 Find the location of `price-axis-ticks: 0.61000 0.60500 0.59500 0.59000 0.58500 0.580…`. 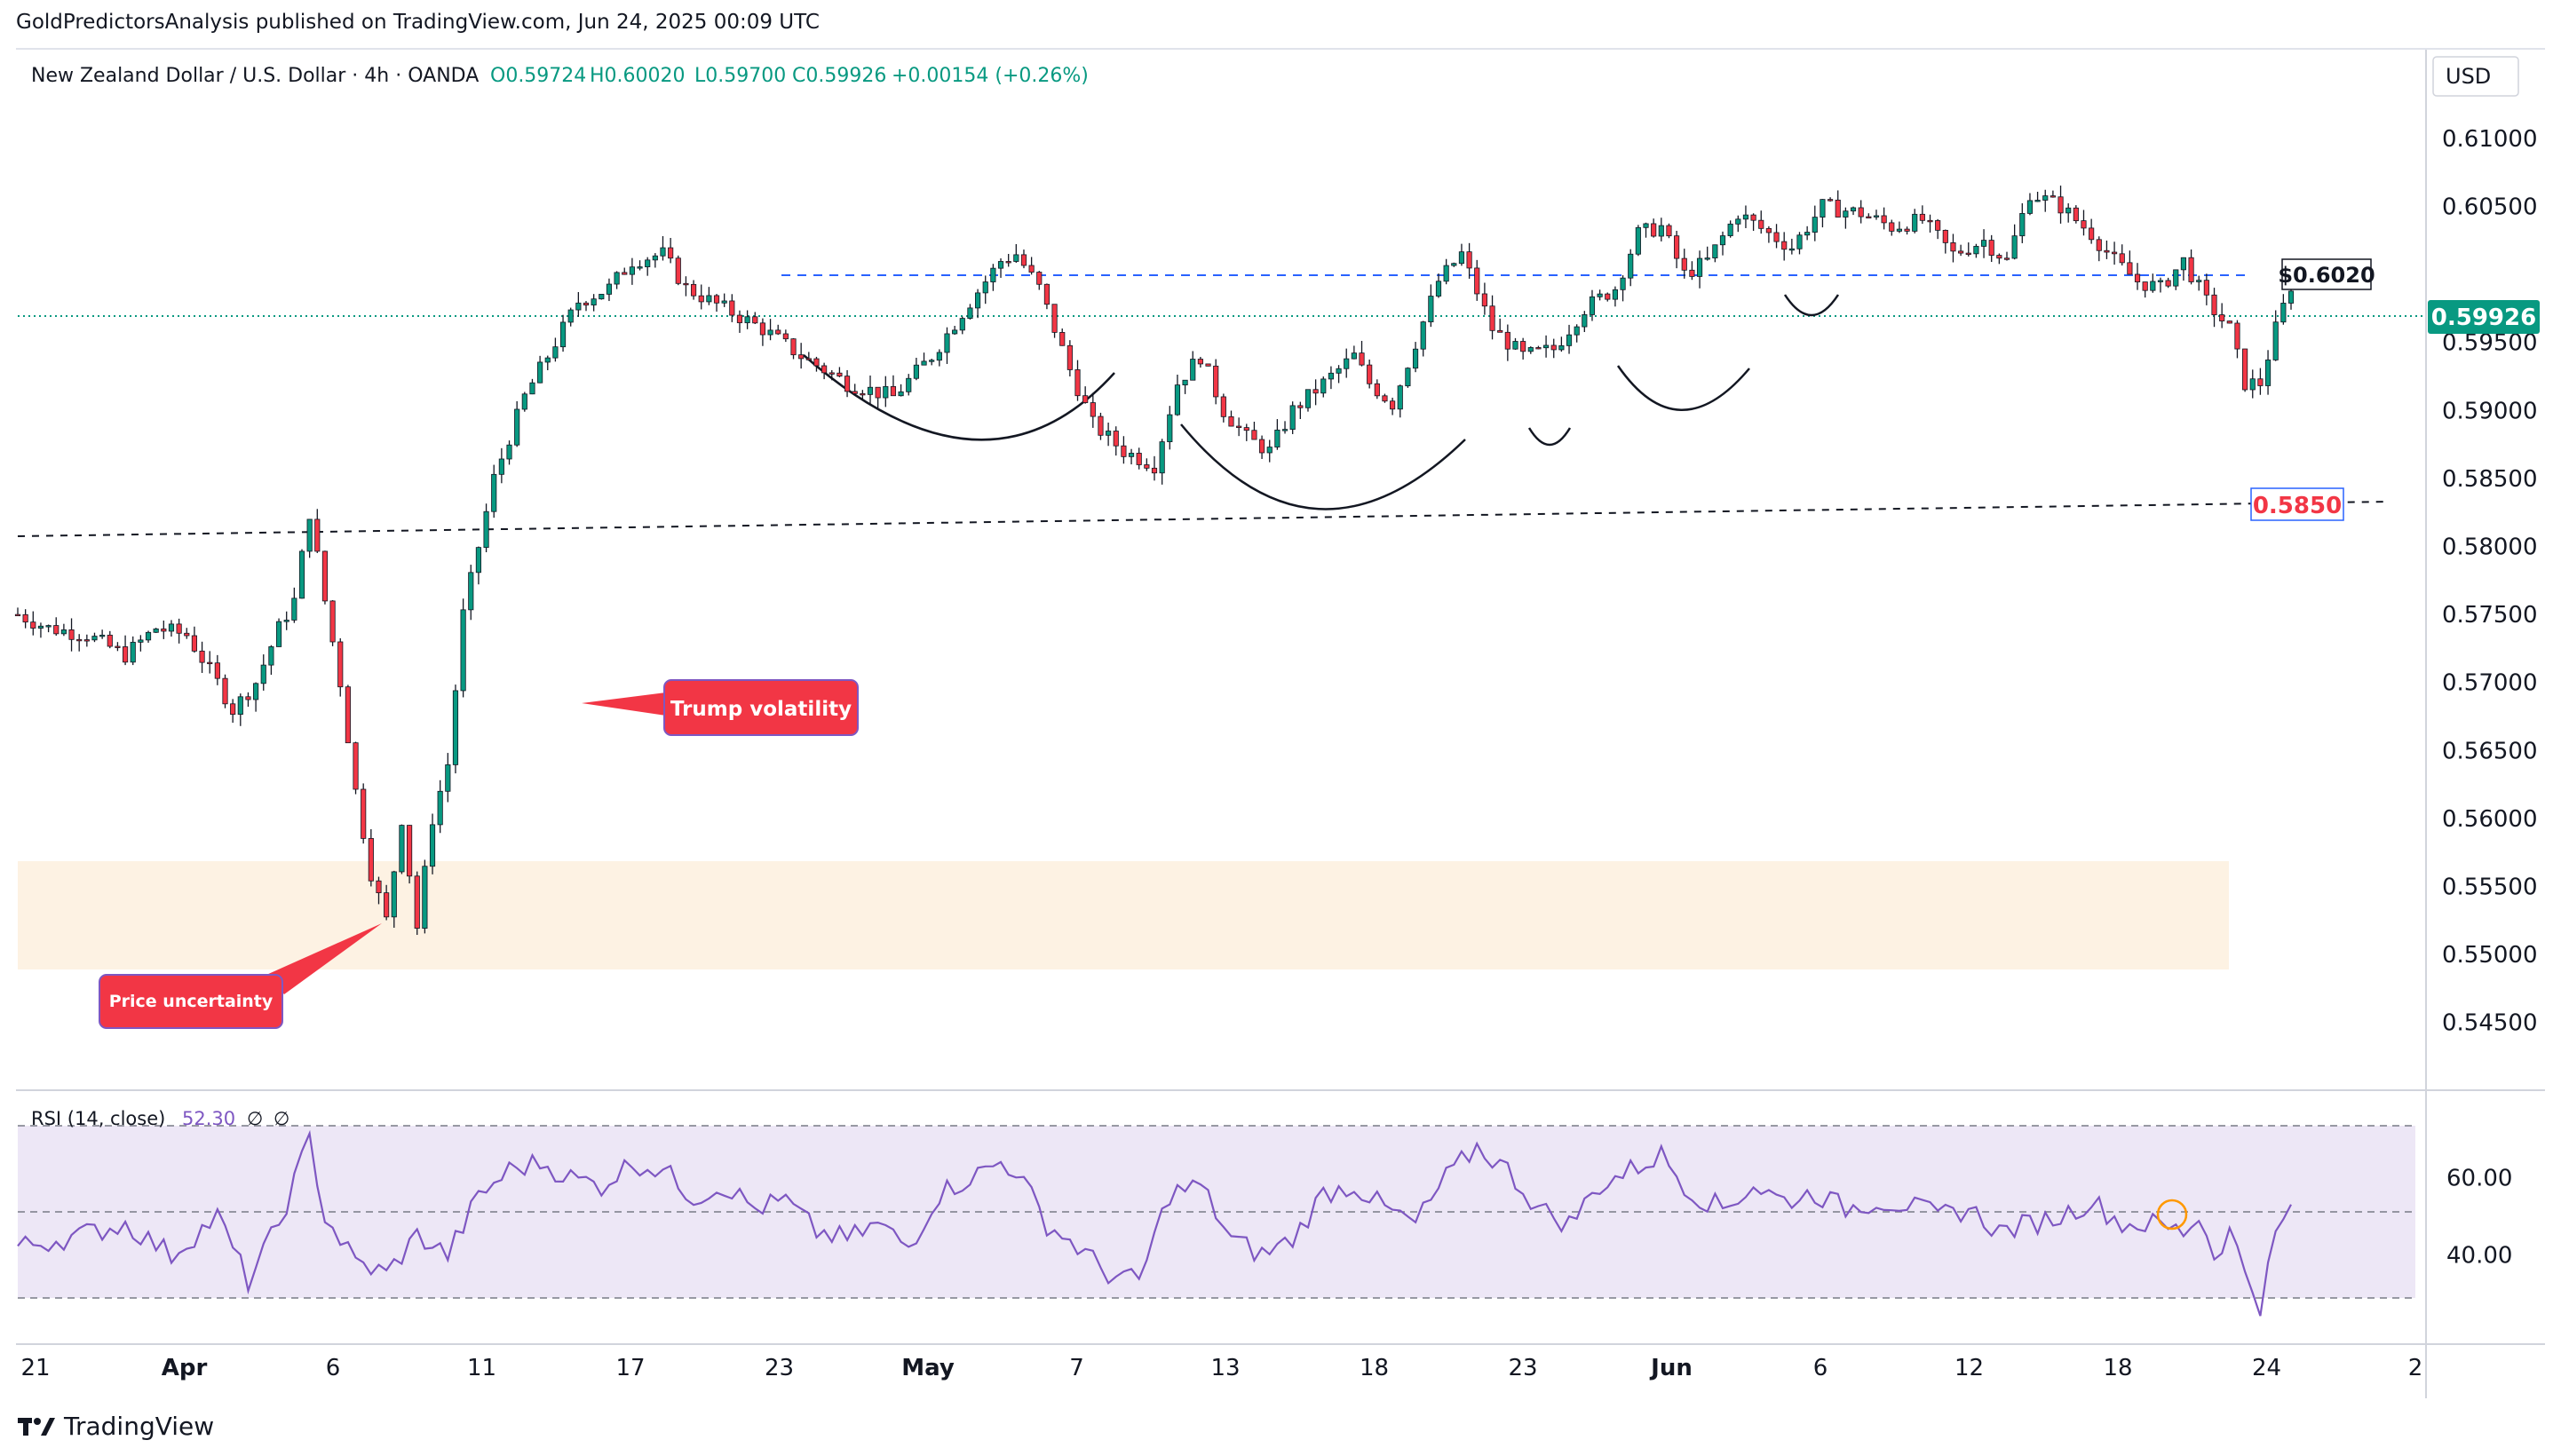

price-axis-ticks: 0.61000 0.60500 0.59500 0.59000 0.58500 0.580… is located at coordinates (2490, 581).